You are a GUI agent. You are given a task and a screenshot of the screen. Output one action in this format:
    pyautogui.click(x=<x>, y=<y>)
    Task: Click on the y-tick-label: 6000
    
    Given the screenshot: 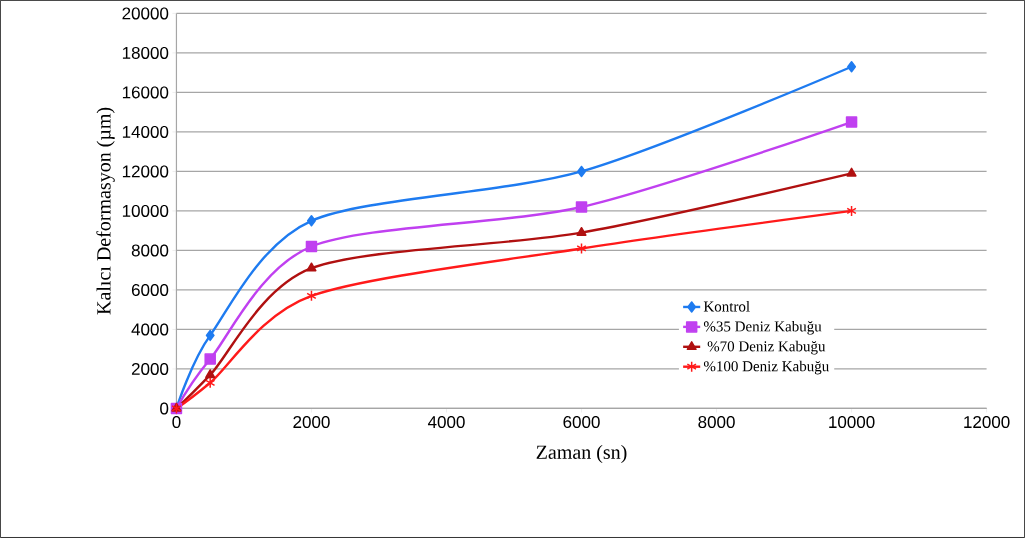 What is the action you would take?
    pyautogui.click(x=150, y=290)
    